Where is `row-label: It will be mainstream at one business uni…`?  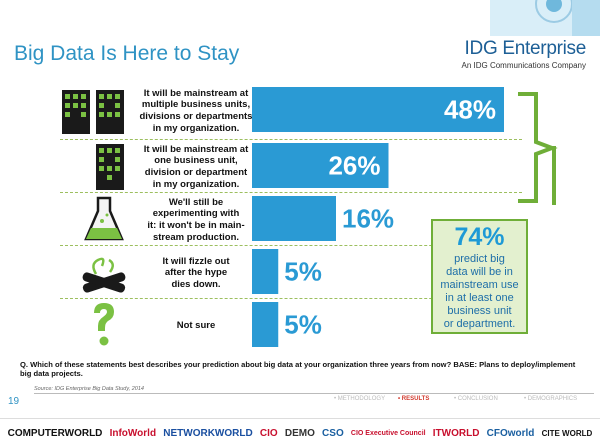
row-label: It will be mainstream at one business uni… is located at coordinates (196, 166).